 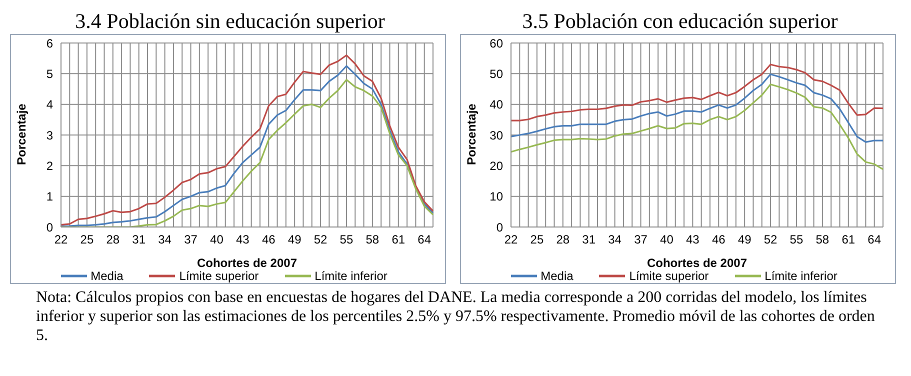 I want to click on y-tick-label: 10, so click(x=497, y=197).